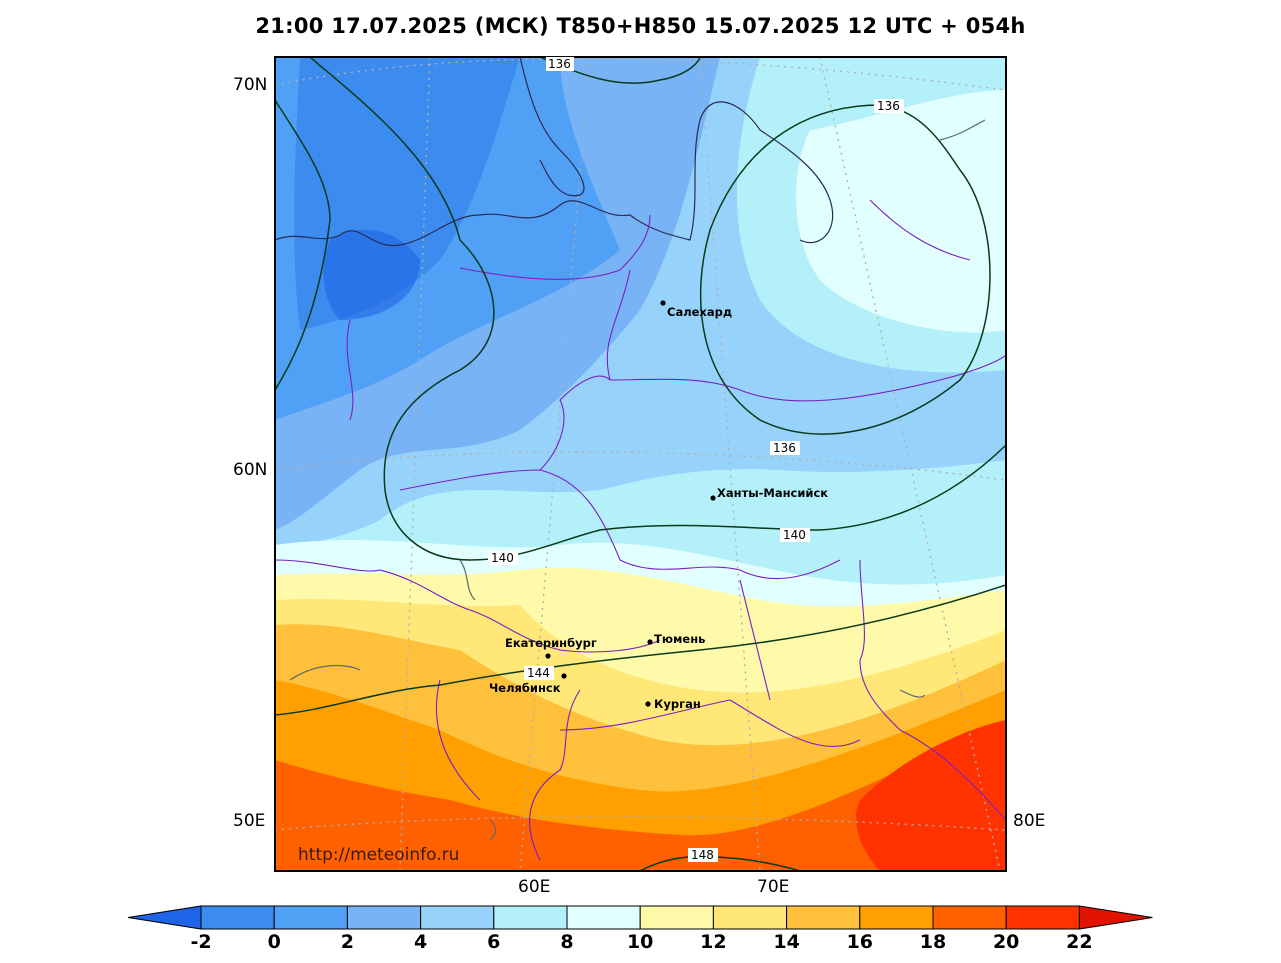  What do you see at coordinates (648, 704) in the screenshot?
I see `city-dot-kurgan` at bounding box center [648, 704].